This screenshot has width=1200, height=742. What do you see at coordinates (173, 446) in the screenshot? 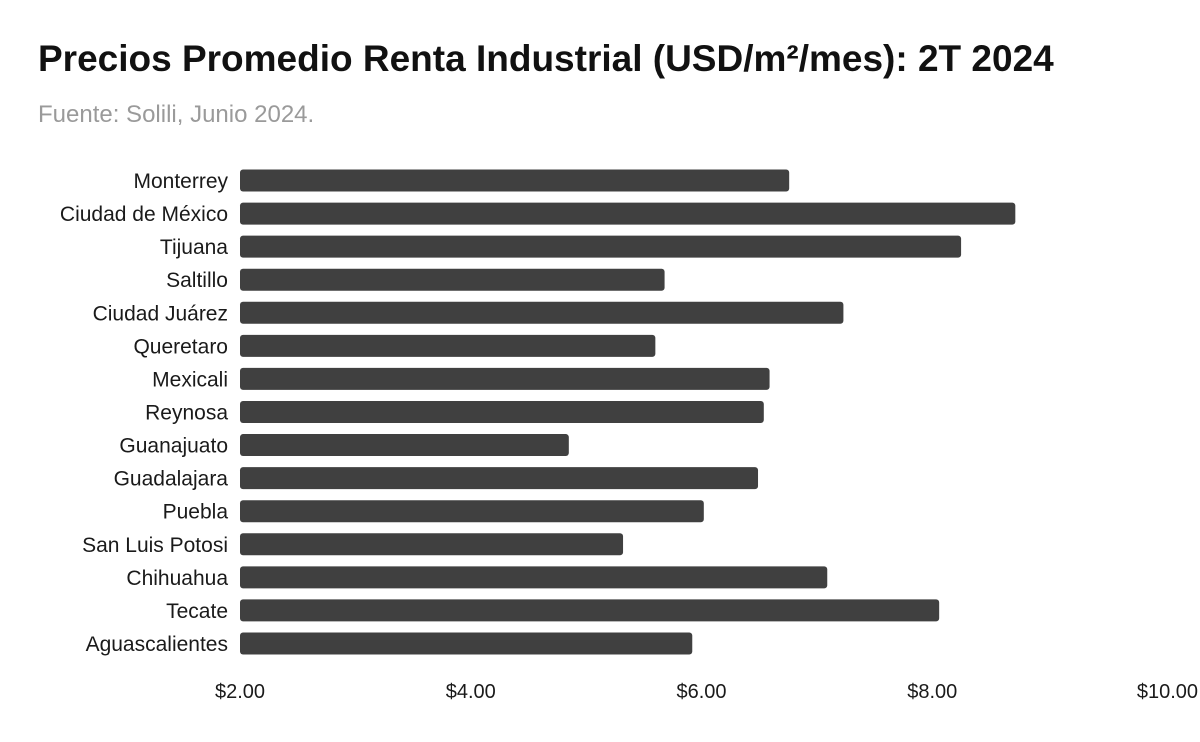
I see `category-label: Guanajuato` at bounding box center [173, 446].